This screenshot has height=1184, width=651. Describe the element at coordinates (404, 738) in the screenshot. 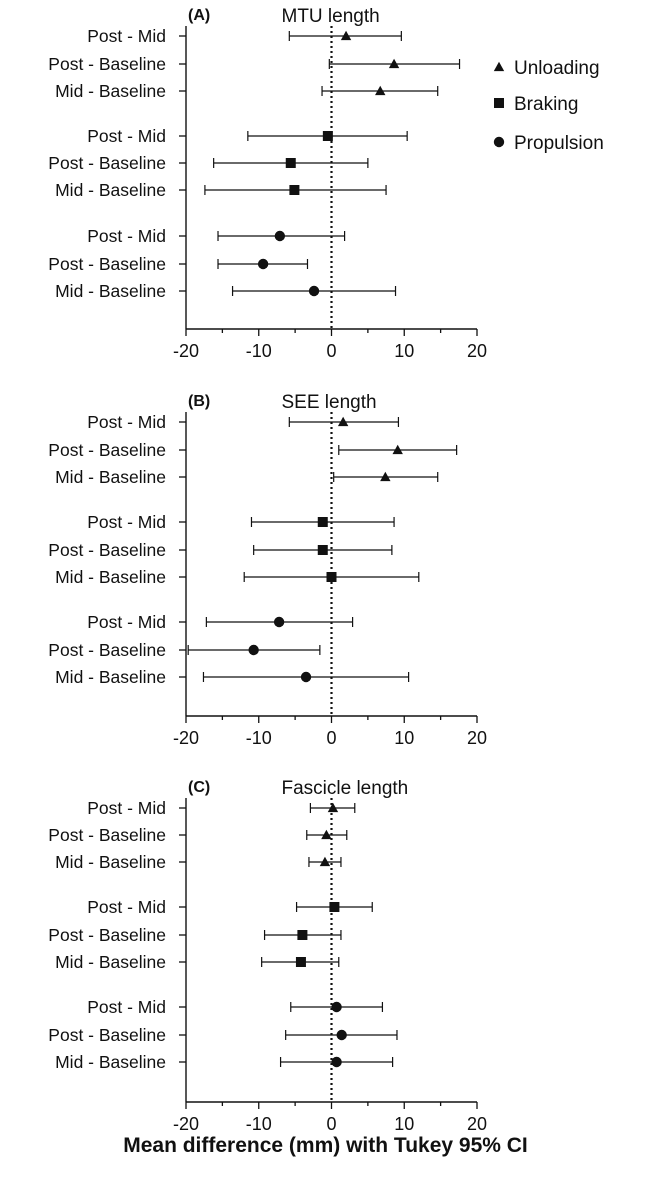

I see `x-tick-label-see-length: 10` at that location.